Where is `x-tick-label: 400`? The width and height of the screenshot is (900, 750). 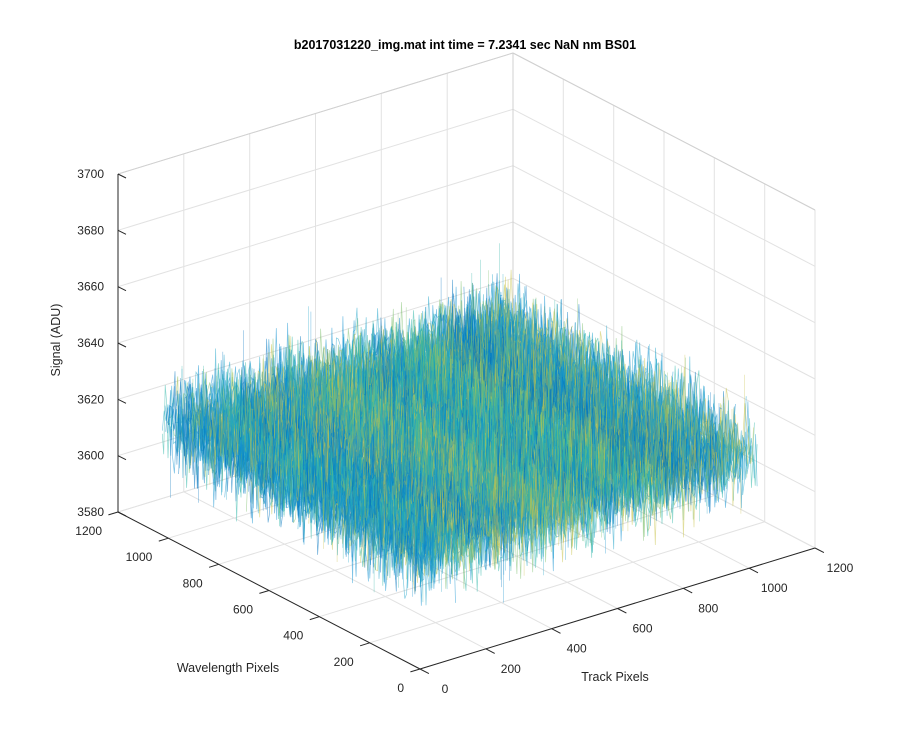 x-tick-label: 400 is located at coordinates (577, 649).